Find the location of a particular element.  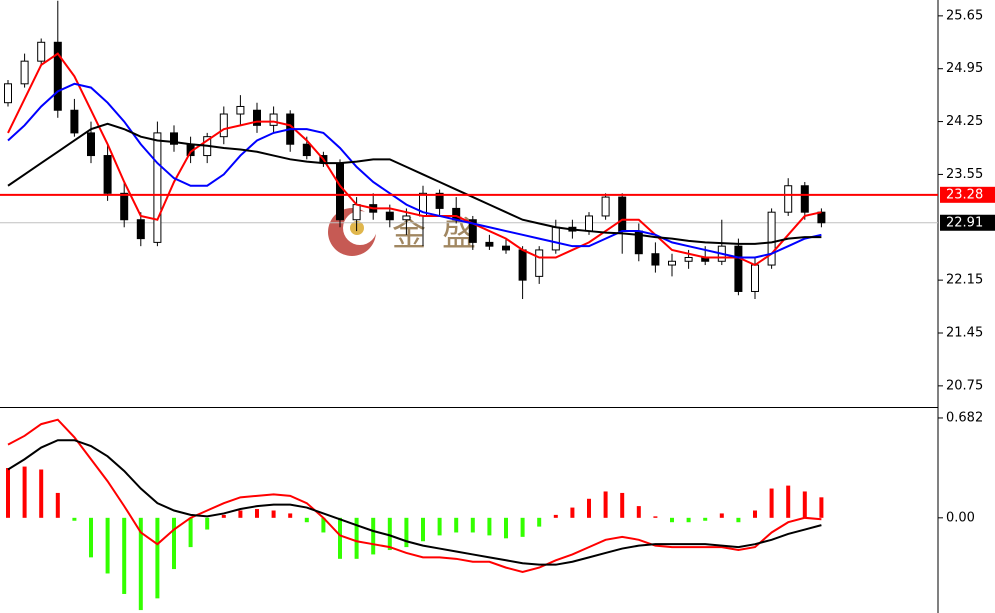

y-tick-label: 25.65 is located at coordinates (964, 15).